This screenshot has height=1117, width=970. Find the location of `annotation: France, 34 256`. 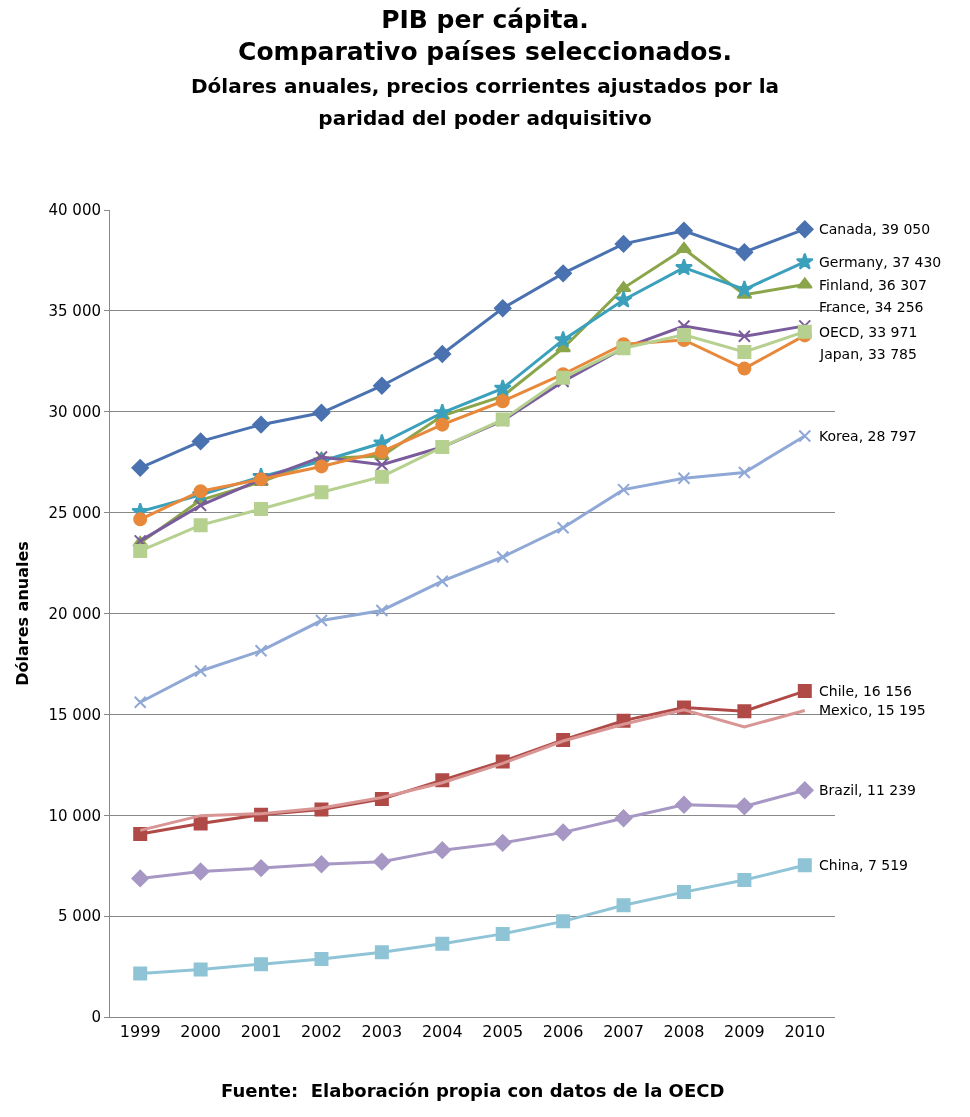

annotation: France, 34 256 is located at coordinates (871, 307).